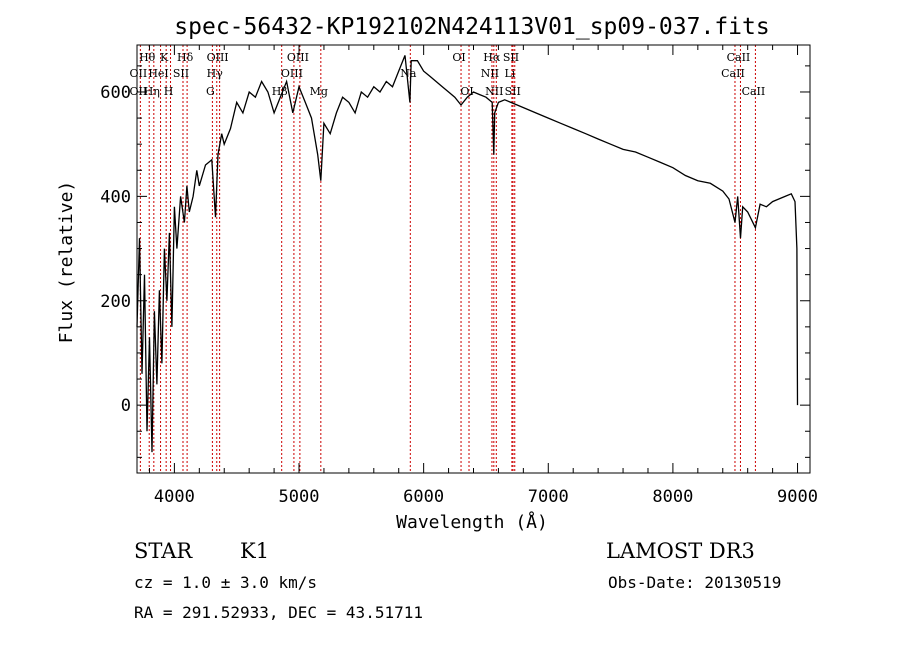 This screenshot has height=649, width=900. What do you see at coordinates (695, 582) in the screenshot?
I see `obs-date: Obs-Date: 20130519` at bounding box center [695, 582].